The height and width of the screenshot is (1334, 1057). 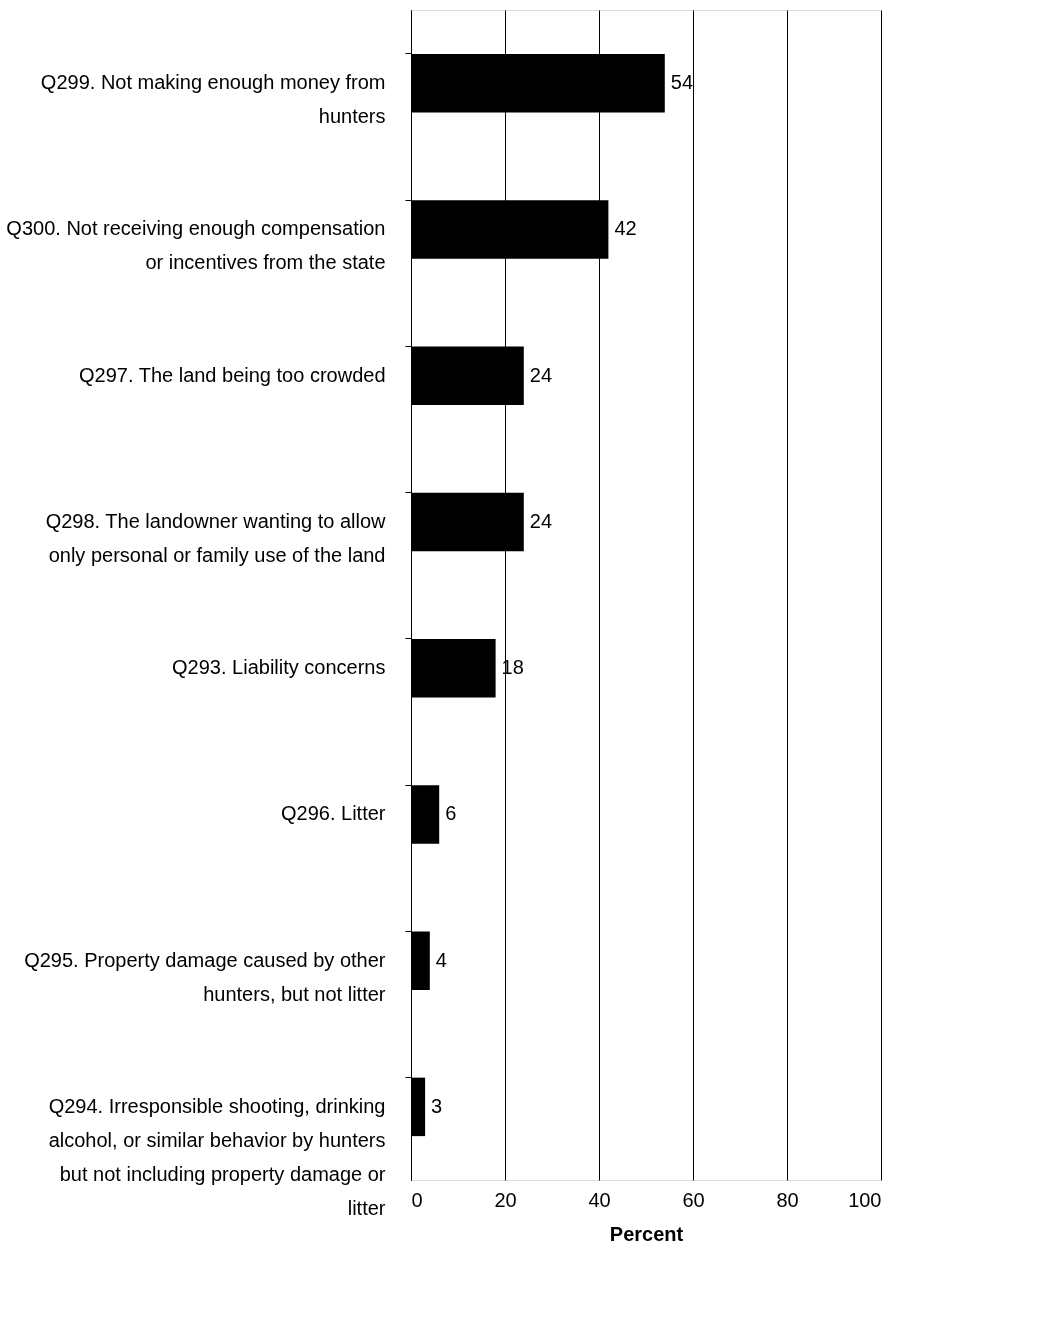 I want to click on x-axis-title: Percent, so click(x=646, y=1233).